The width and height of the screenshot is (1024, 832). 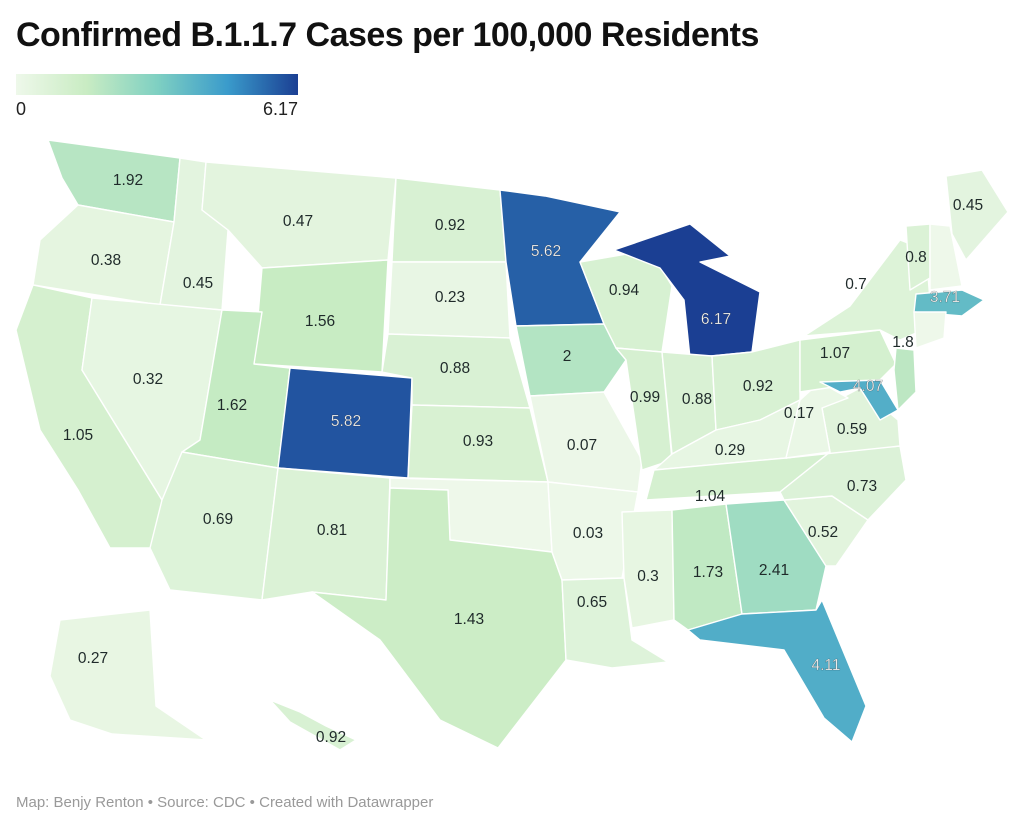 I want to click on state-nh, so click(x=946, y=257).